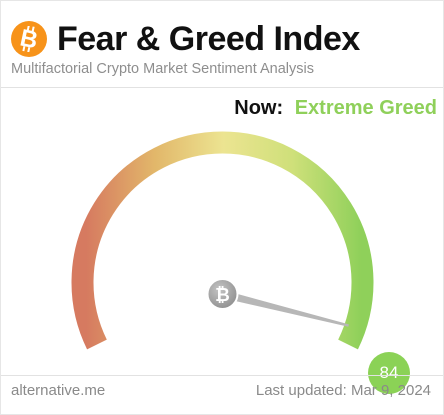  What do you see at coordinates (365, 108) in the screenshot?
I see `classification-label: Extreme Greed` at bounding box center [365, 108].